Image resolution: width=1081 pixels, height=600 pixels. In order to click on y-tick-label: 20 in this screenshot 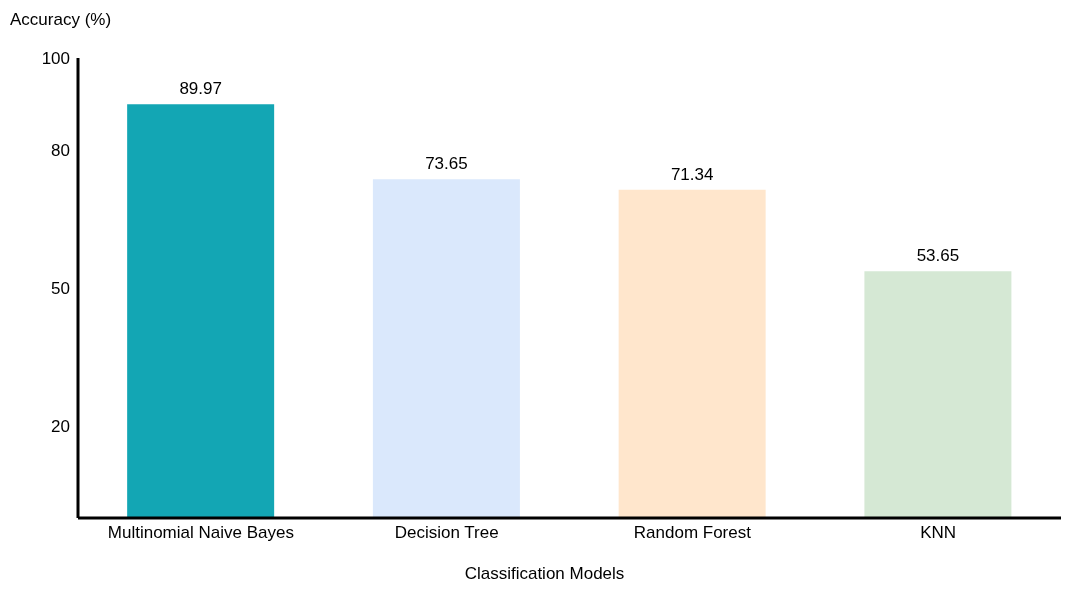, I will do `click(60, 427)`.